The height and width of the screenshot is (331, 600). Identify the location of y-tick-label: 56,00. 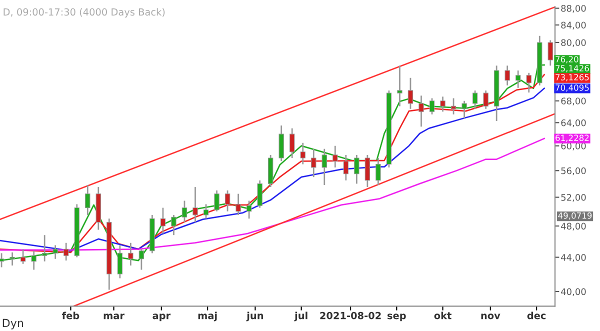
(573, 171).